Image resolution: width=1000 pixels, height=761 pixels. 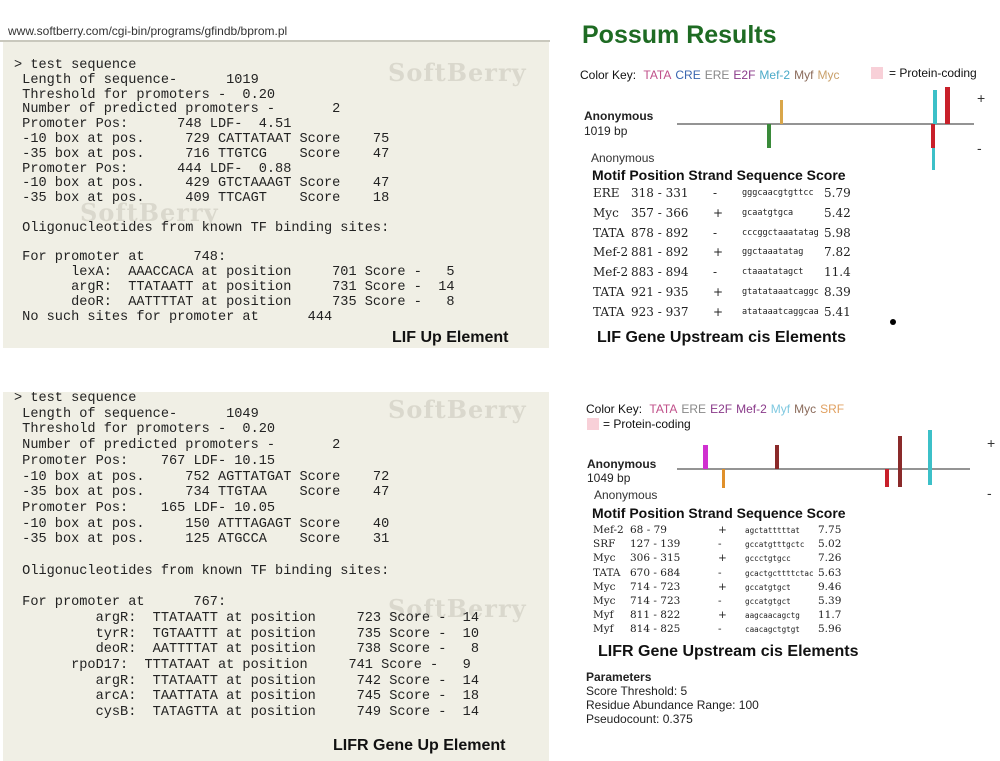 What do you see at coordinates (825, 128) in the screenshot?
I see `motif-map-top` at bounding box center [825, 128].